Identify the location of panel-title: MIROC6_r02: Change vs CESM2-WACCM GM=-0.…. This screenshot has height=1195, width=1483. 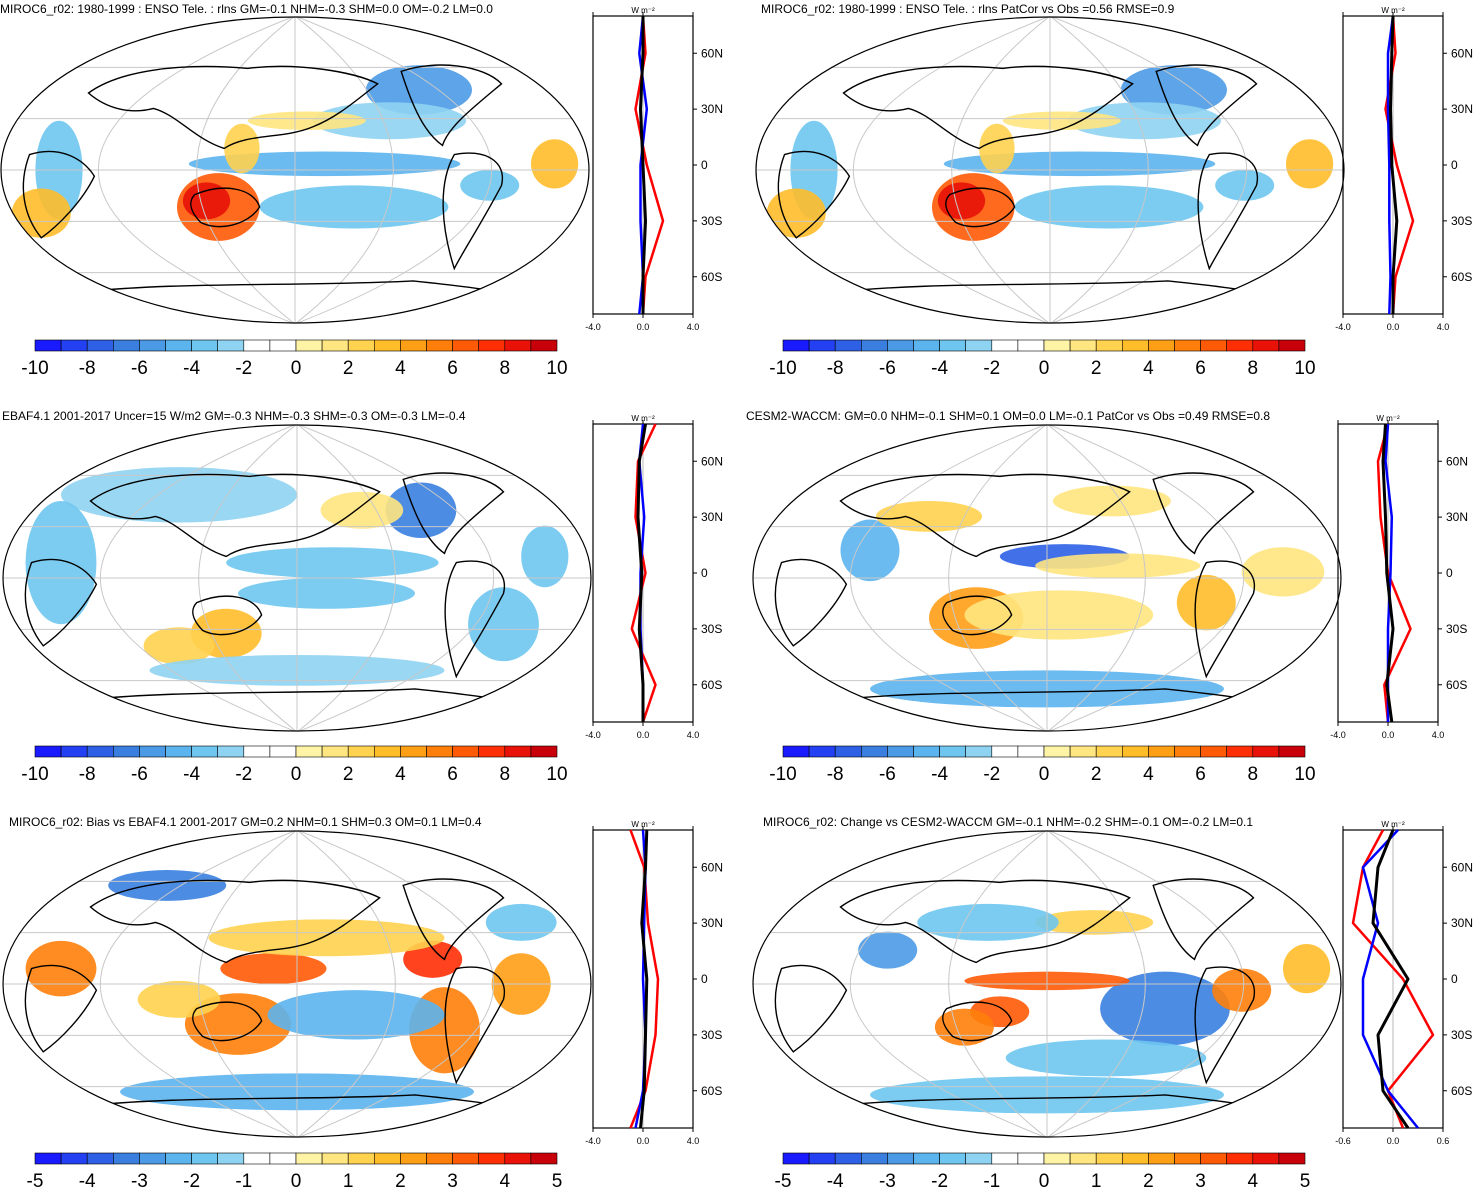
(1008, 822).